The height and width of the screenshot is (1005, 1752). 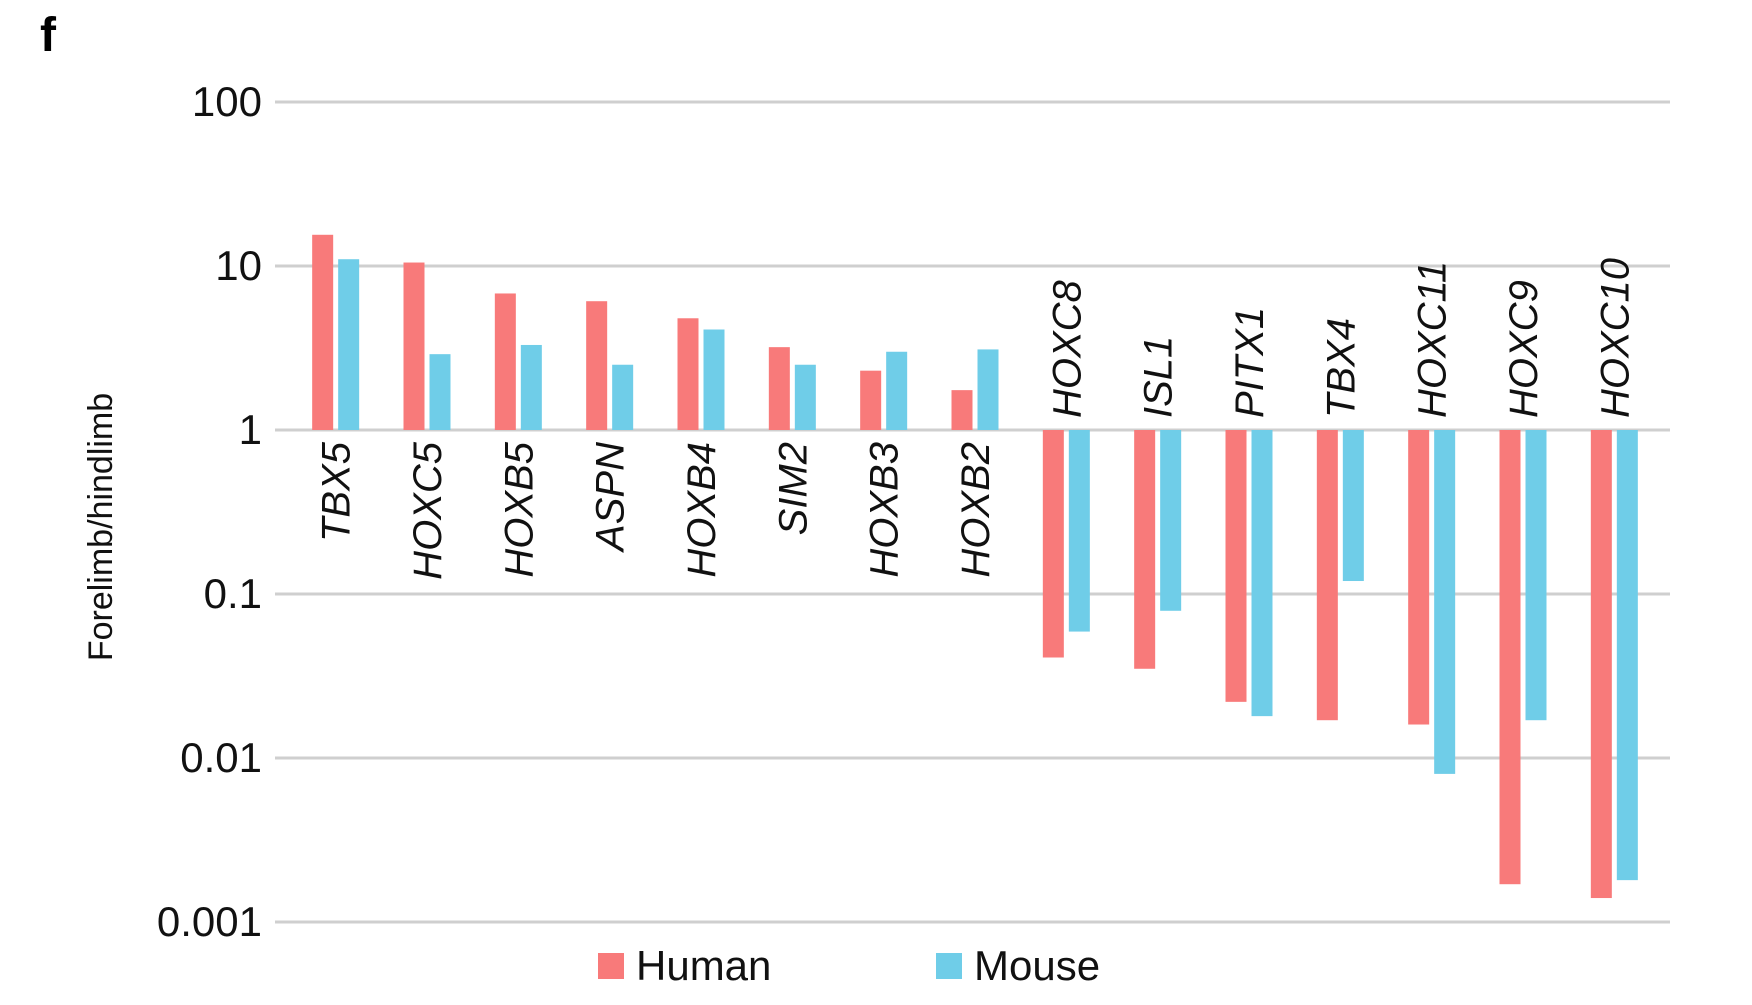 I want to click on legend-label-mouse: Mouse, so click(x=1037, y=965).